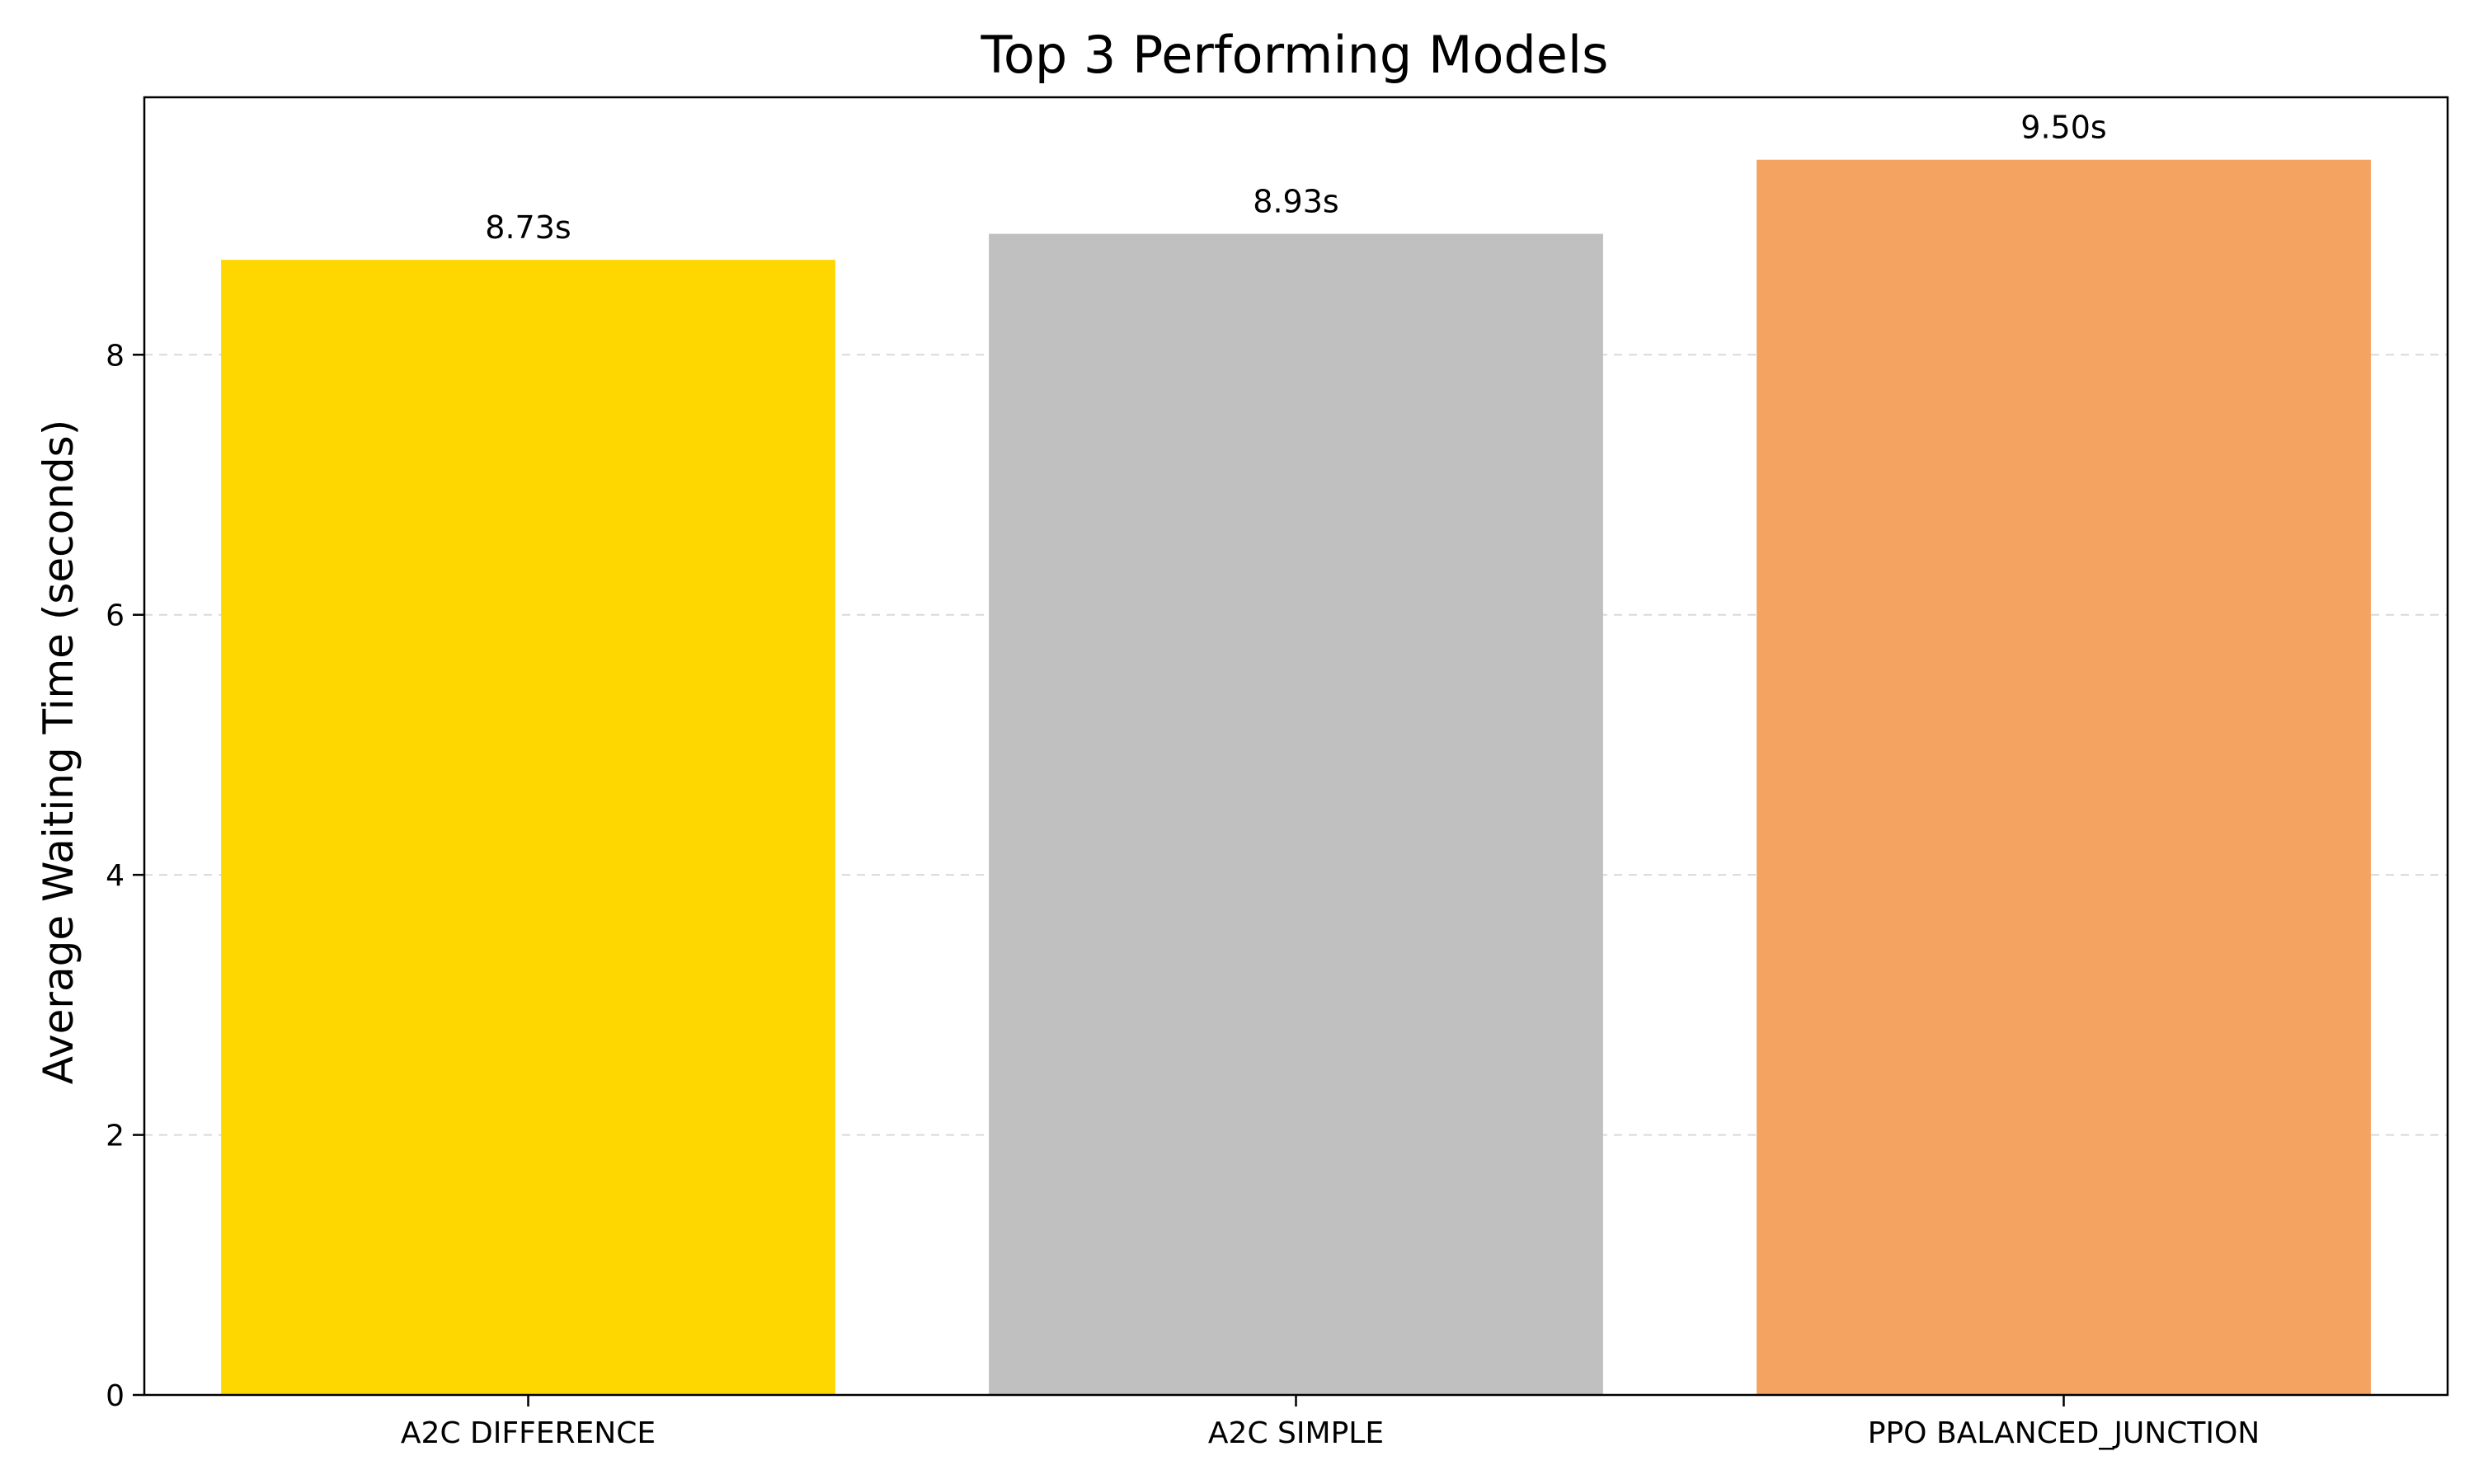  I want to click on y-tick-label: 6, so click(115, 616).